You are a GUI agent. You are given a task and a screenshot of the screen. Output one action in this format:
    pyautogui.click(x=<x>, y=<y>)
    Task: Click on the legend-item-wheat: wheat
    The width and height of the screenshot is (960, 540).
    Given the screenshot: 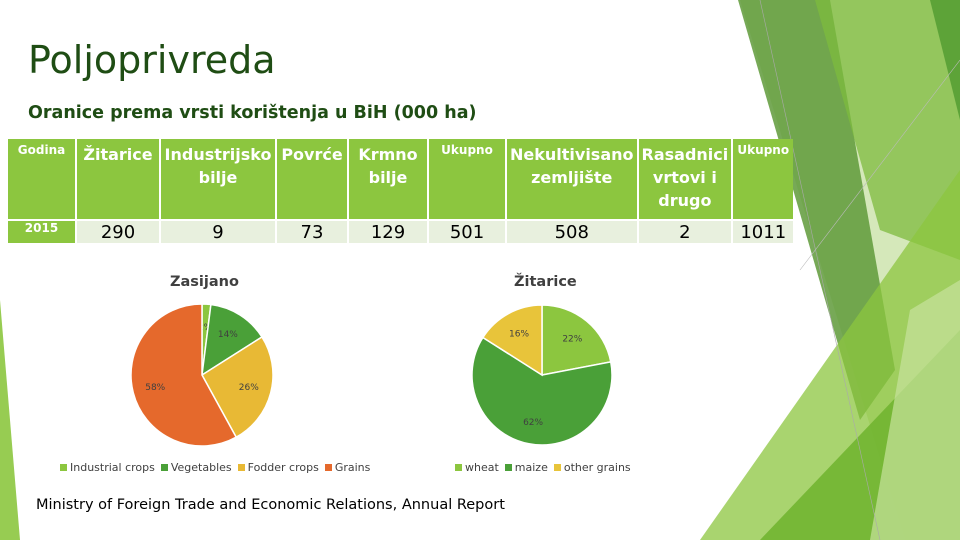 What is the action you would take?
    pyautogui.click(x=477, y=467)
    